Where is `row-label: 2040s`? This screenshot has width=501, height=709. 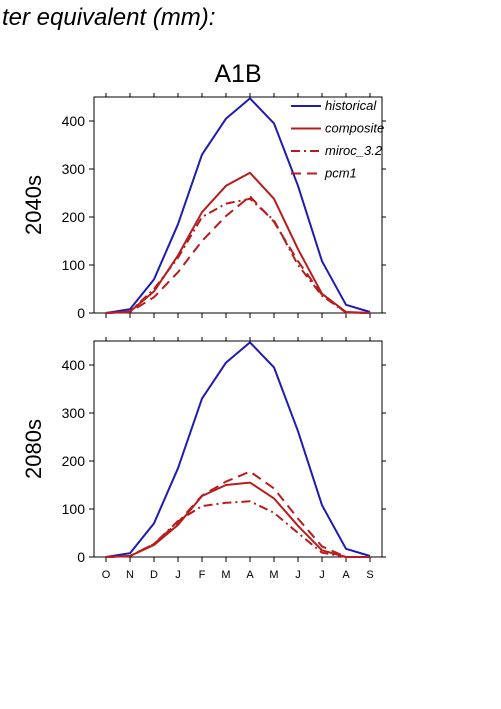 row-label: 2040s is located at coordinates (33, 205).